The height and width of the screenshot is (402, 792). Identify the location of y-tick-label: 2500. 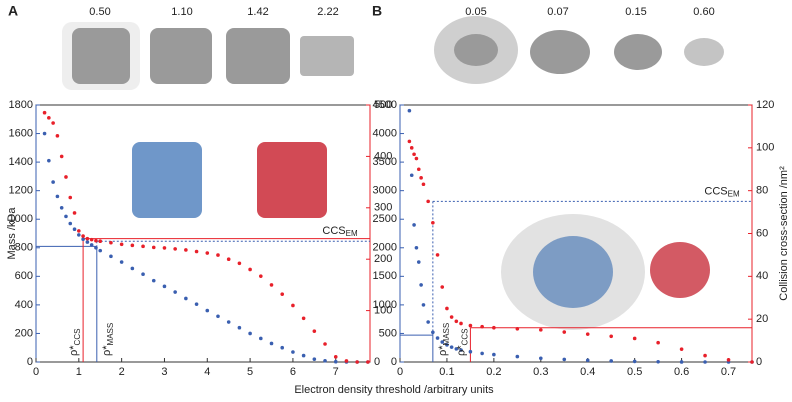
(385, 219).